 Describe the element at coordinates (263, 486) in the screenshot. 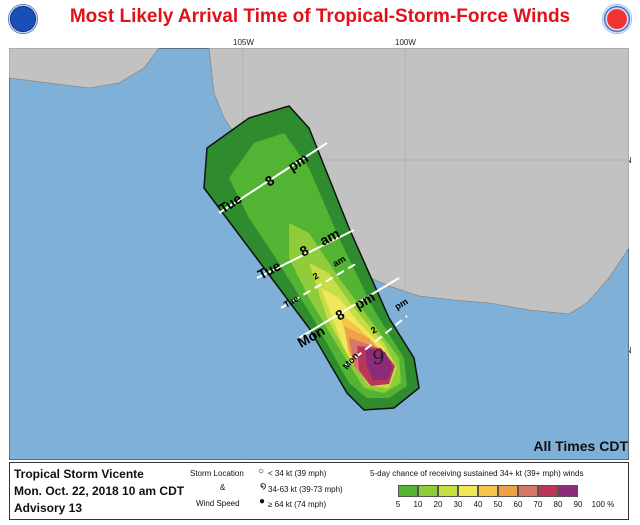

I see `tropical-storm-icon: ໑` at that location.